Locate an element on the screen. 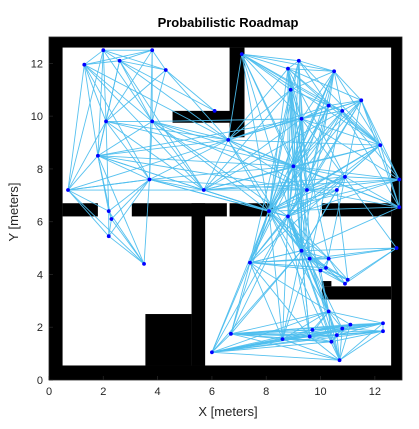 The width and height of the screenshot is (419, 429). y-tick-label: 2 is located at coordinates (40, 328).